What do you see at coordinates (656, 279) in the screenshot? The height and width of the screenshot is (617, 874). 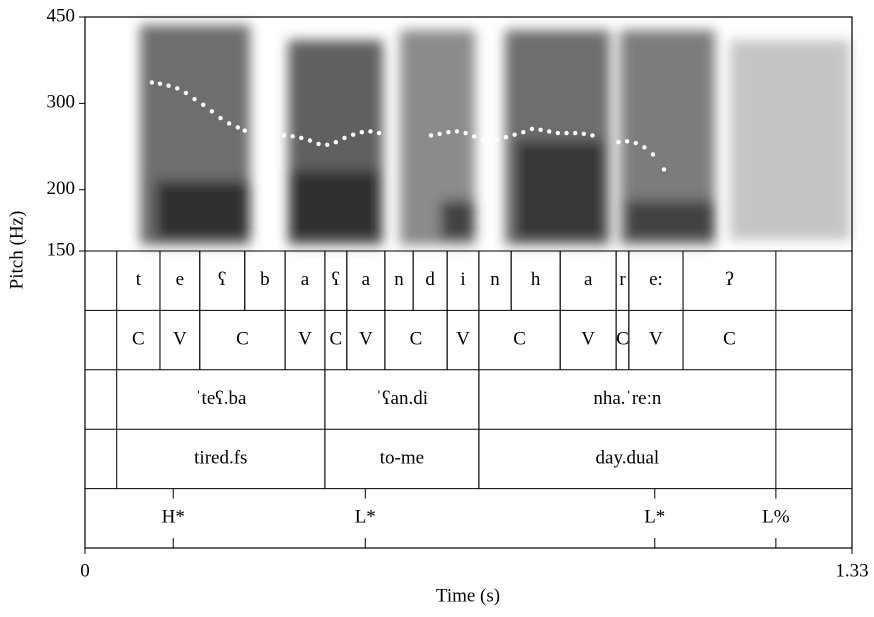 I see `interval-label: e:` at bounding box center [656, 279].